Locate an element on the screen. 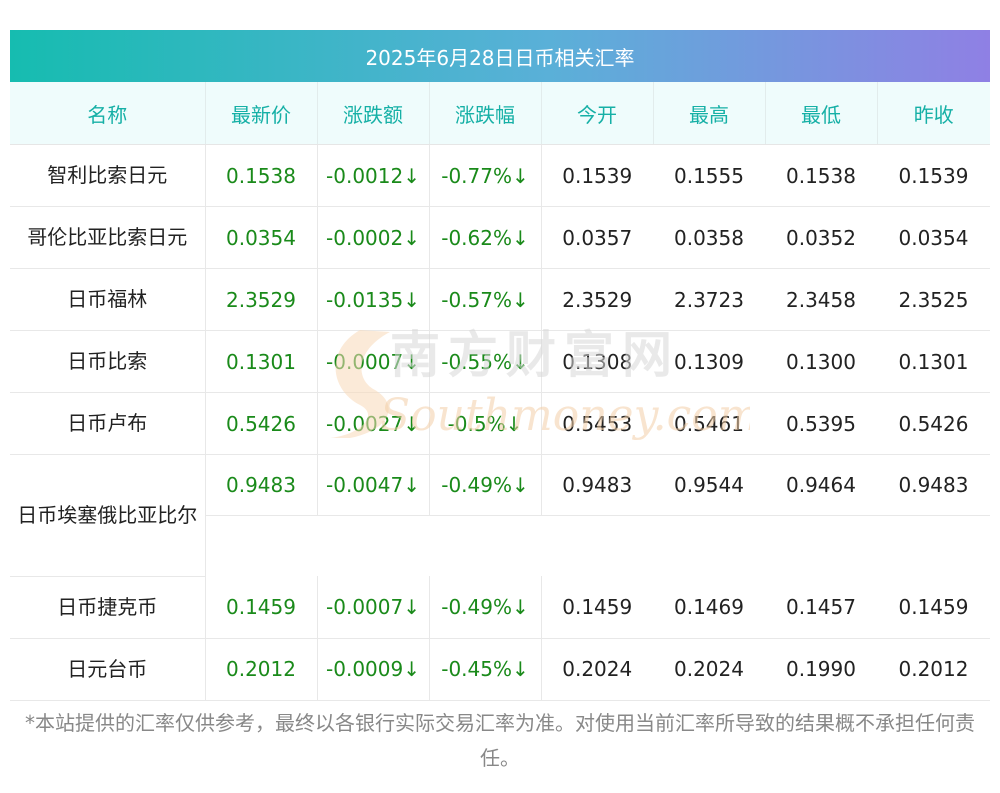 The image size is (1000, 793). cell-open: 2.3529 is located at coordinates (597, 299).